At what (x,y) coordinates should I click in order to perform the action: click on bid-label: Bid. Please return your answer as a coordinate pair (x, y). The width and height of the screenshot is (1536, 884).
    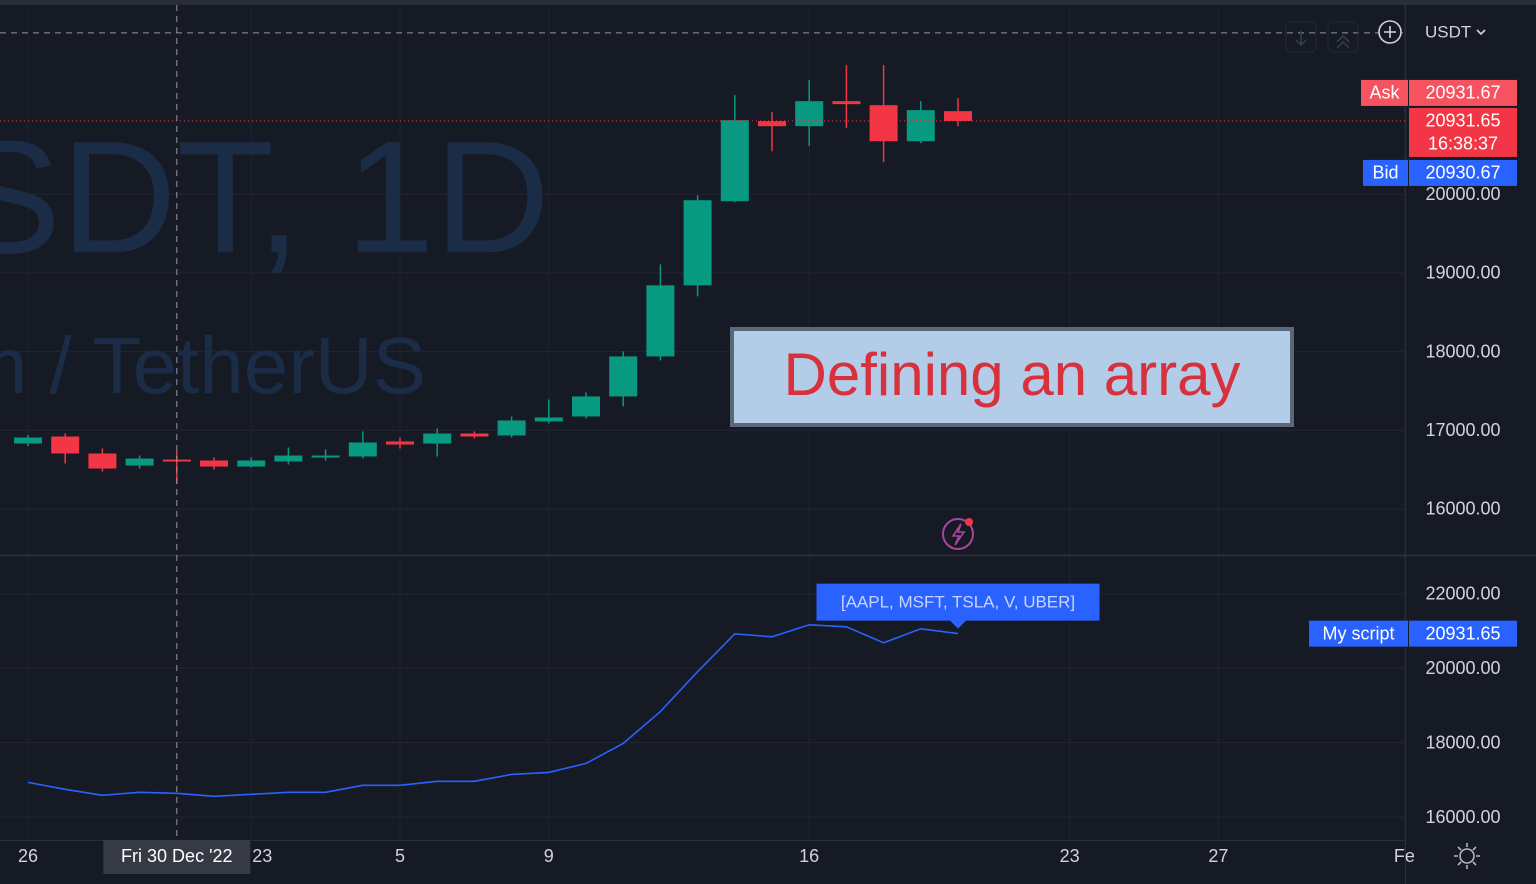
    Looking at the image, I should click on (1385, 173).